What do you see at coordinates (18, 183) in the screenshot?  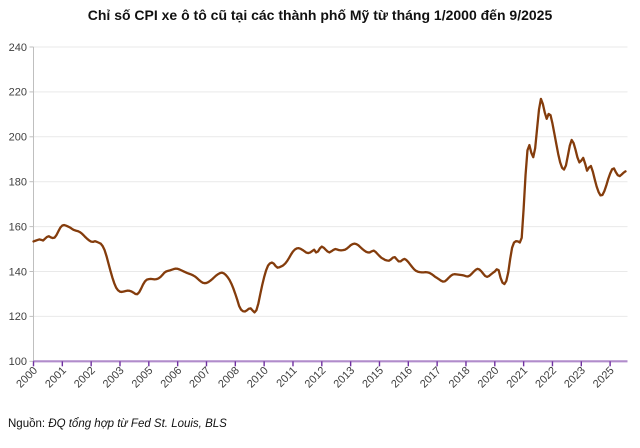 I see `y-tick-label: 180` at bounding box center [18, 183].